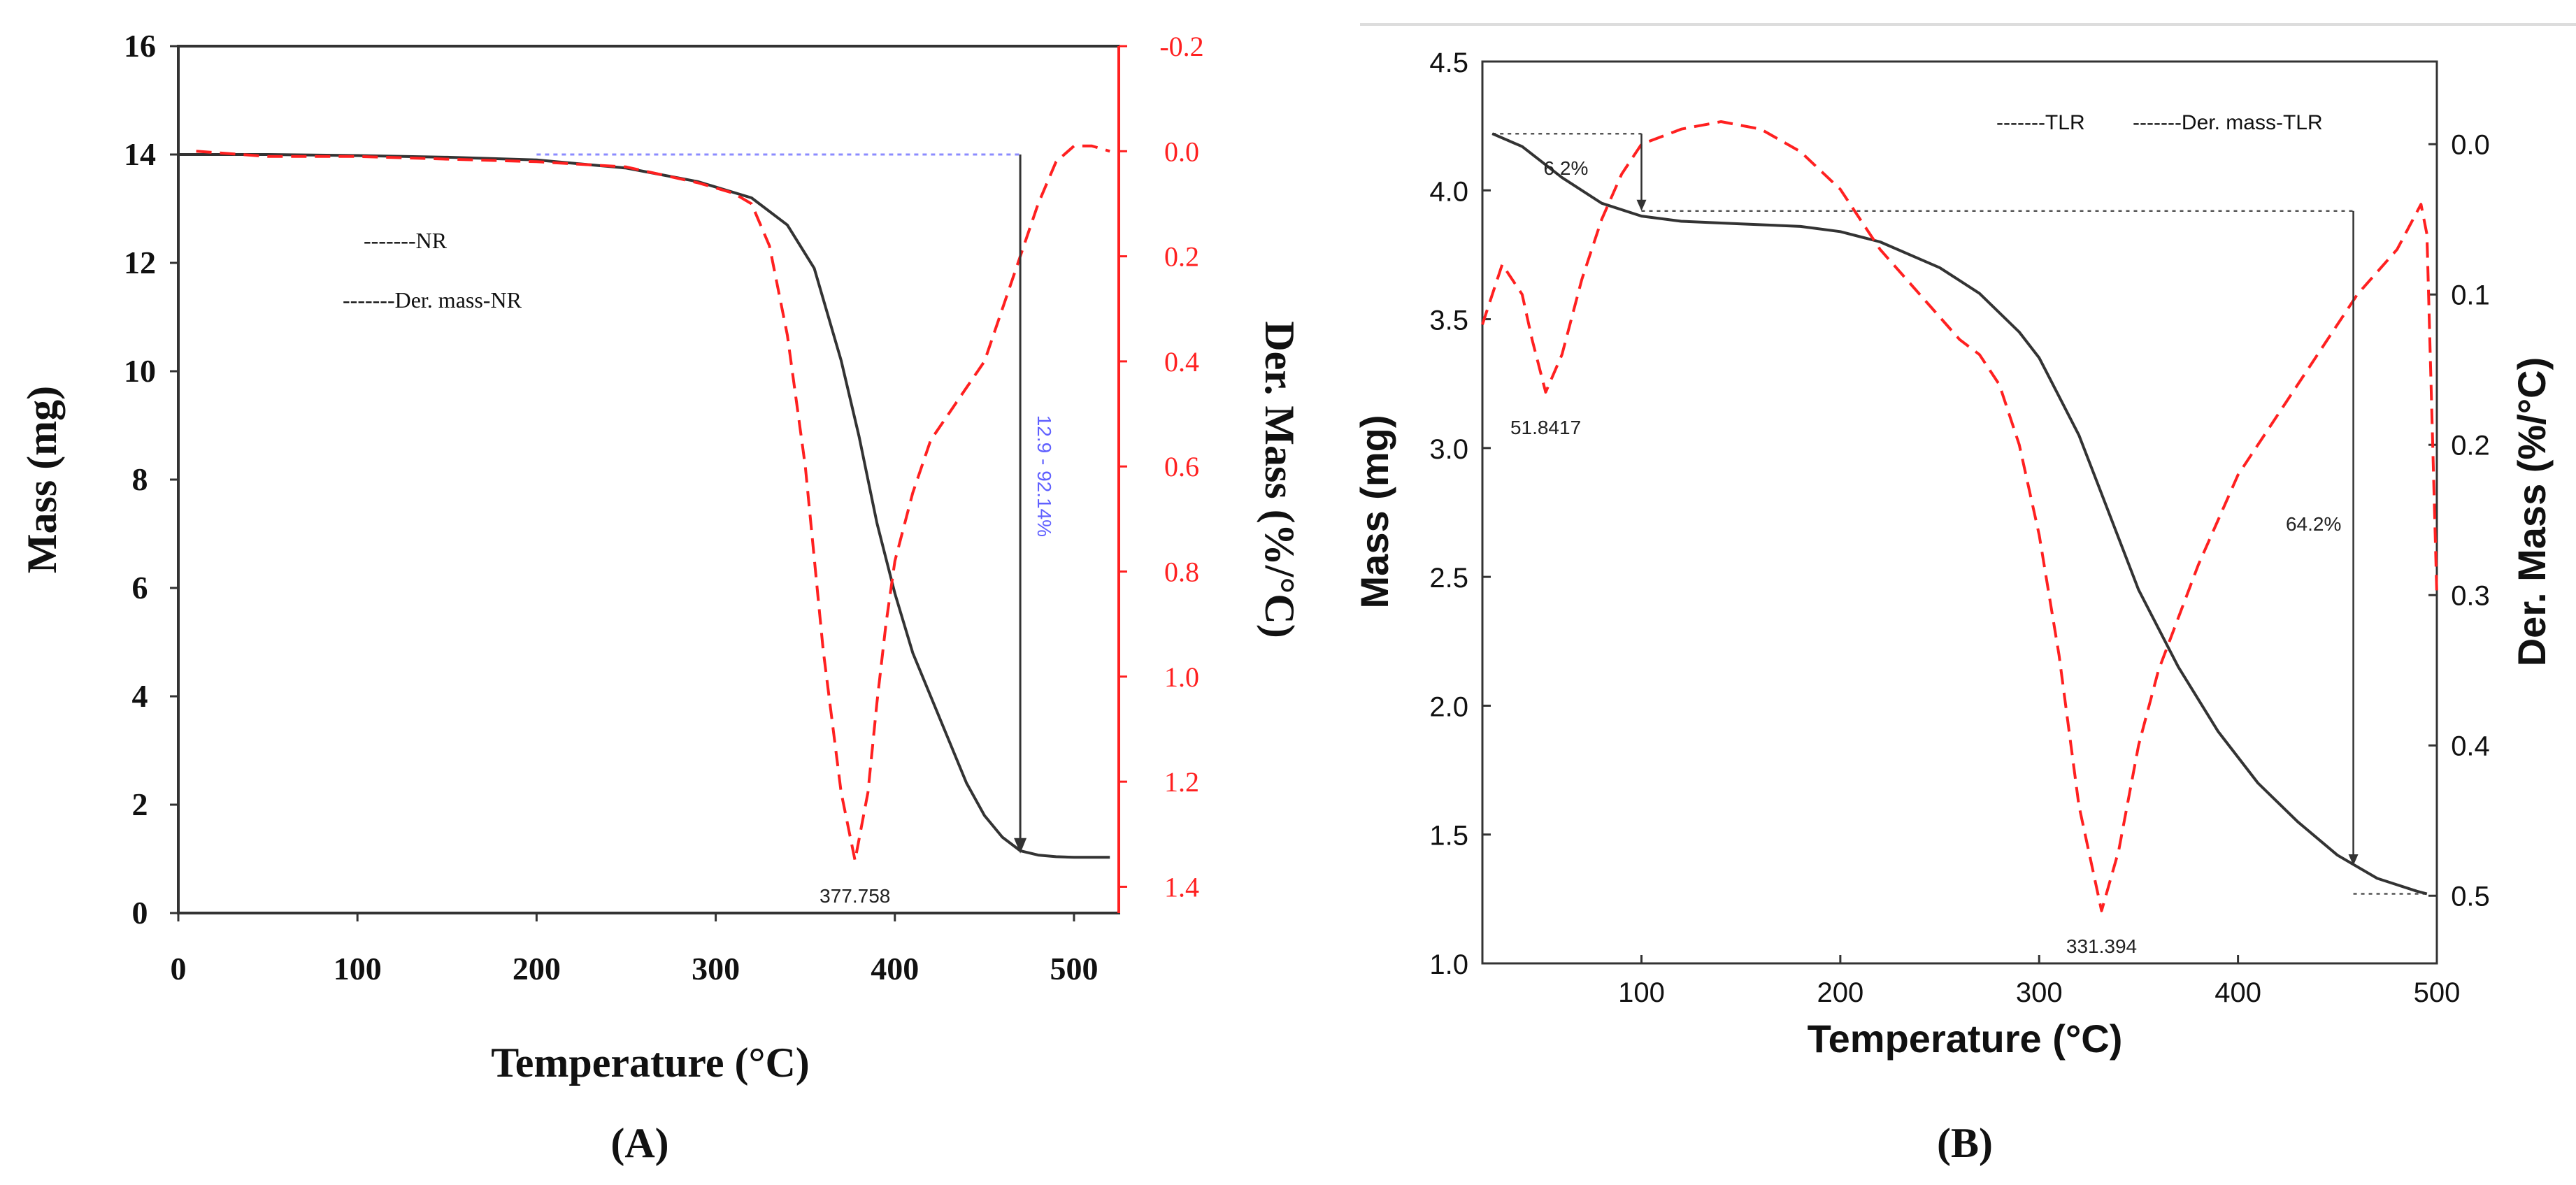 This screenshot has width=2576, height=1185. What do you see at coordinates (140, 371) in the screenshot?
I see `y-tick-label: 10` at bounding box center [140, 371].